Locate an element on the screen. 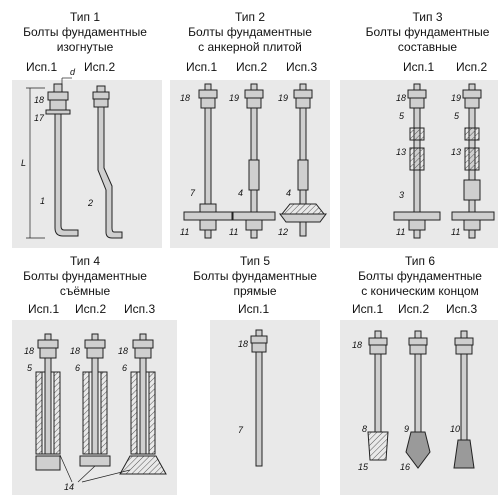  t1-callout-1: 1 is located at coordinates (42, 201).